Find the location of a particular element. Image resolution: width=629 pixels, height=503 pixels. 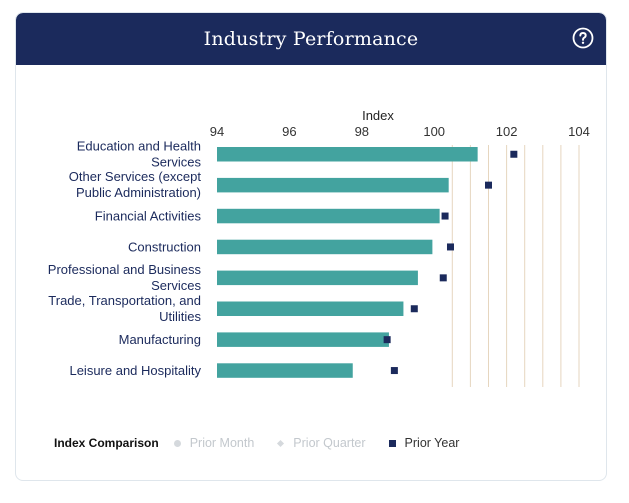

square-icon is located at coordinates (392, 443).